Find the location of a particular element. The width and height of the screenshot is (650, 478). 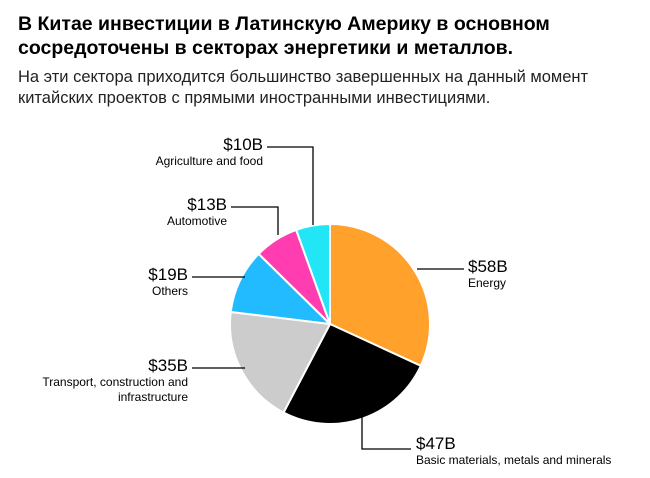

value-label-1: $58B is located at coordinates (488, 266).